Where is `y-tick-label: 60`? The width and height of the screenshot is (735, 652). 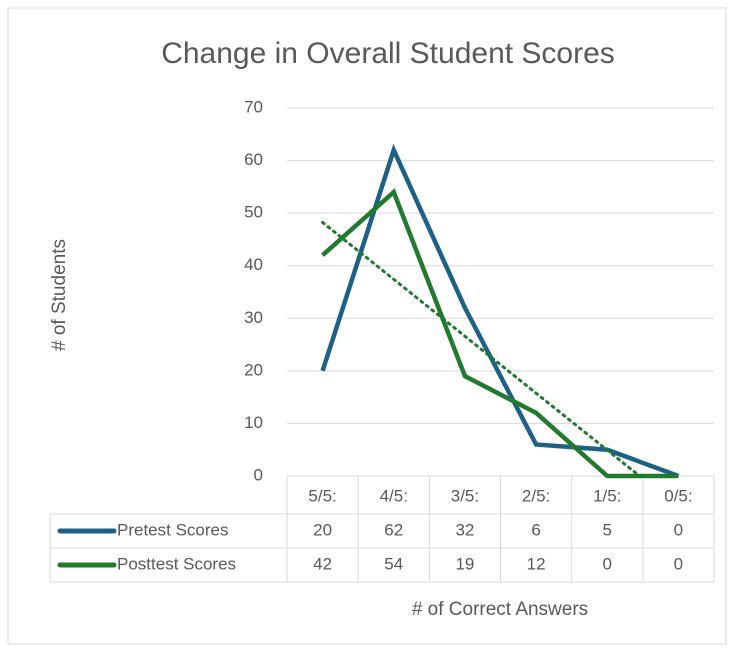 y-tick-label: 60 is located at coordinates (253, 159).